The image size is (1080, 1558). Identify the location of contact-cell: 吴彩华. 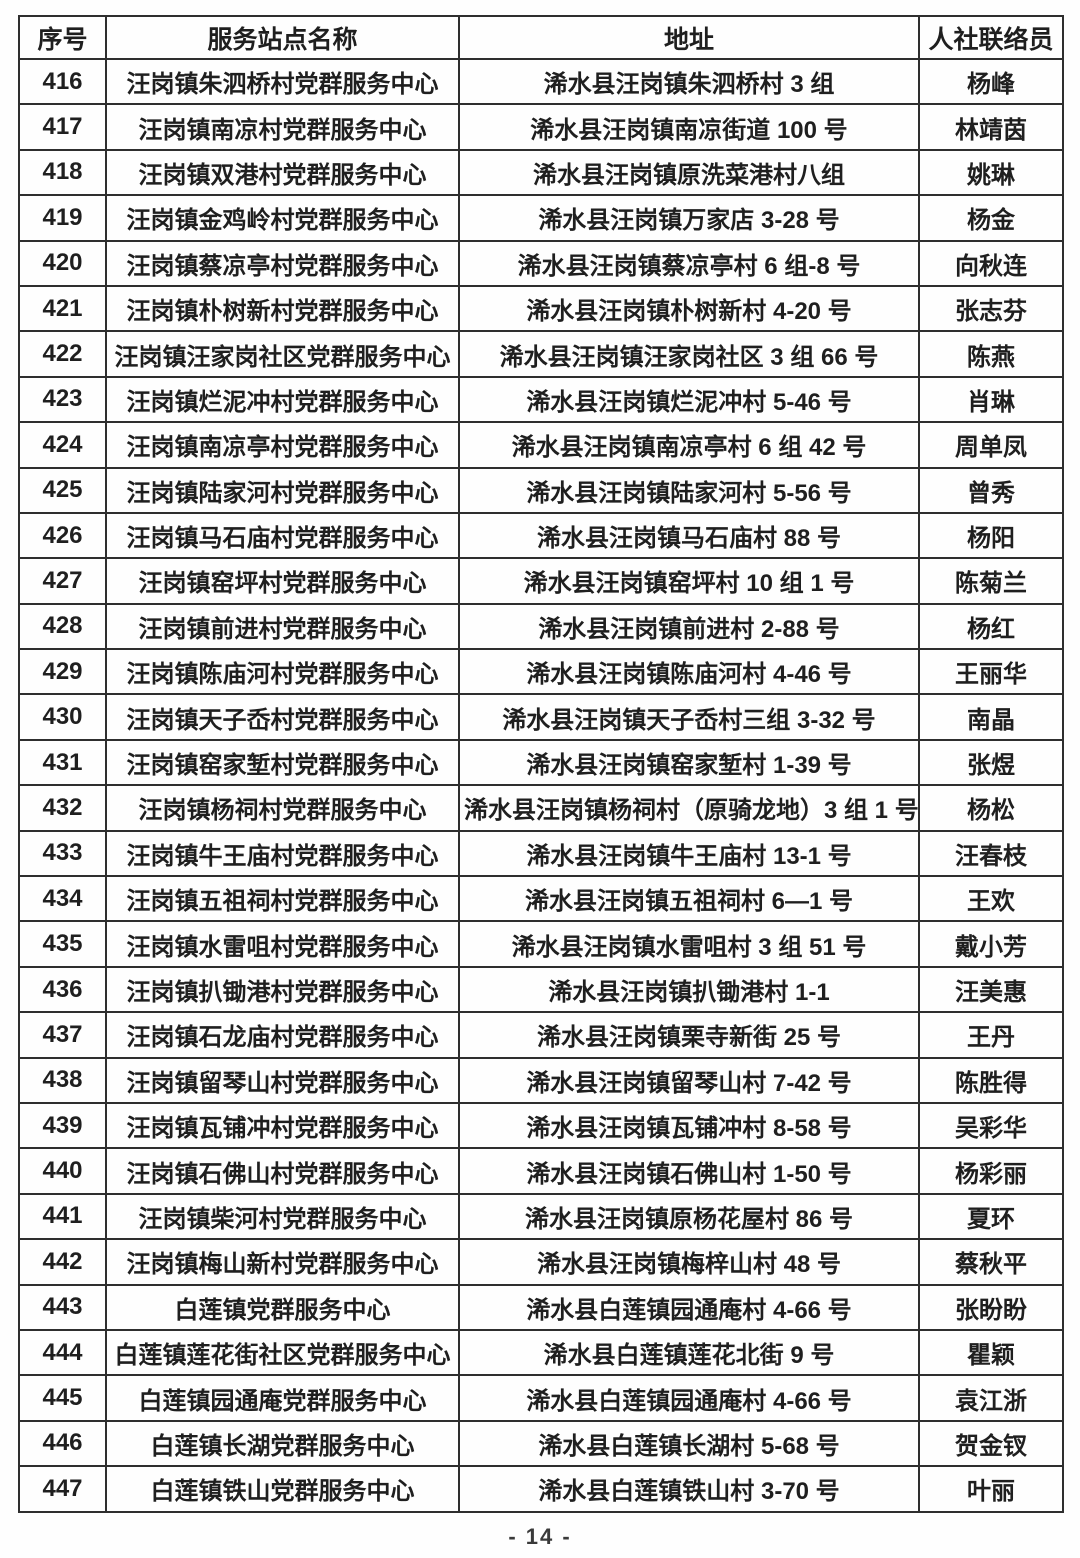
(991, 1125).